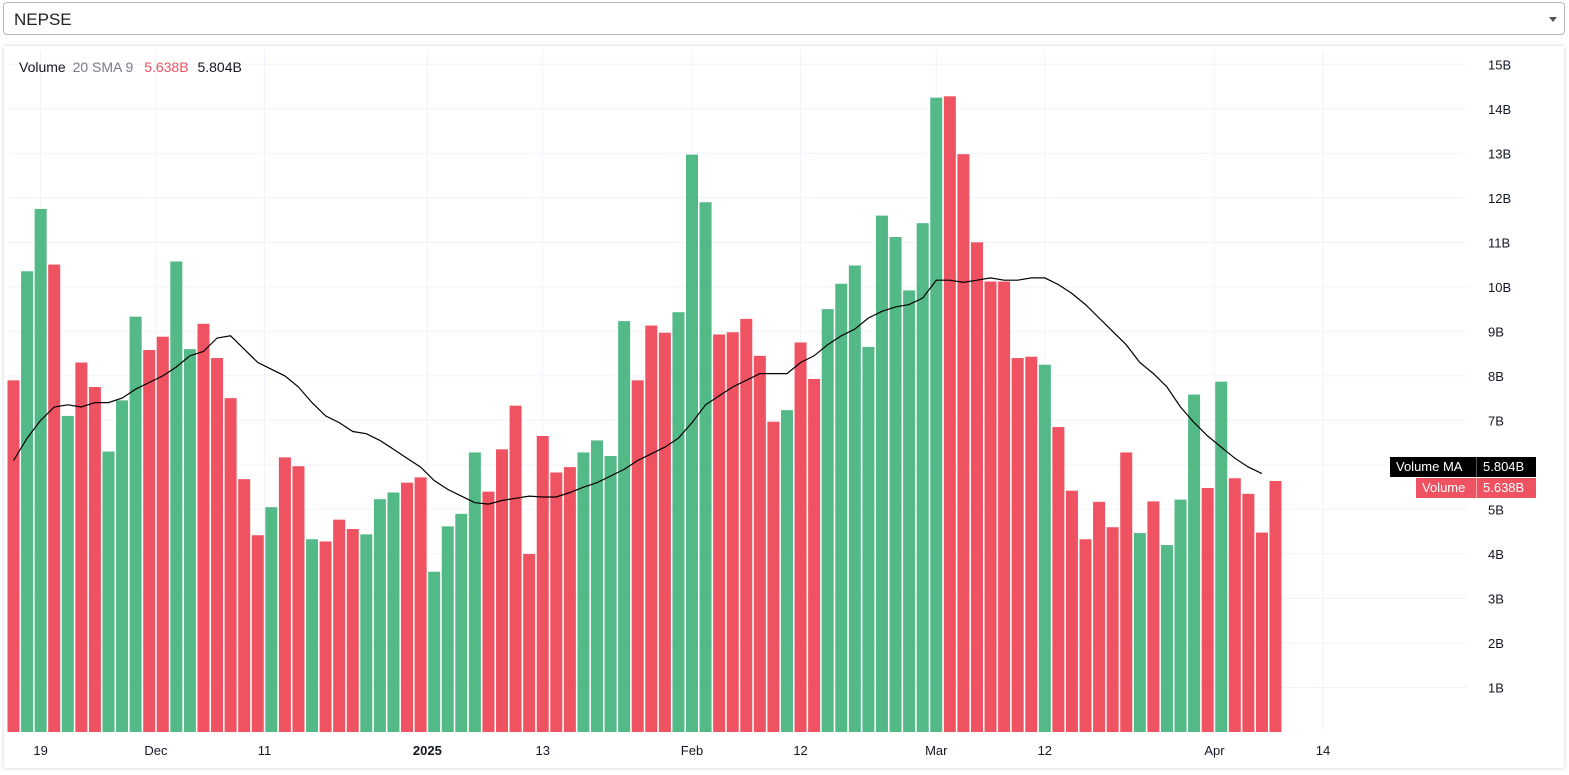 Image resolution: width=1569 pixels, height=775 pixels. Describe the element at coordinates (1499, 287) in the screenshot. I see `y-tick-label: 10B` at that location.